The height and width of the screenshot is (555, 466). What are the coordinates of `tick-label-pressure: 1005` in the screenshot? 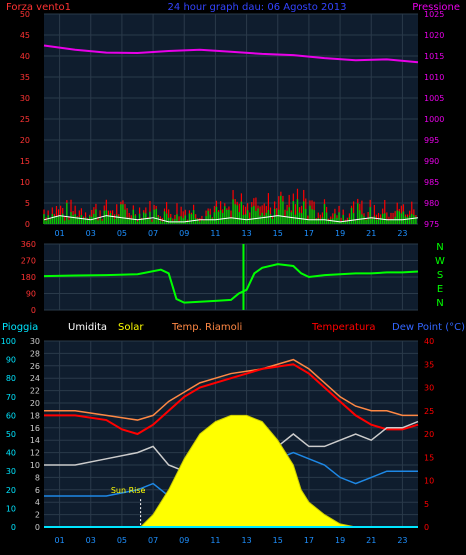 It's located at (434, 98).